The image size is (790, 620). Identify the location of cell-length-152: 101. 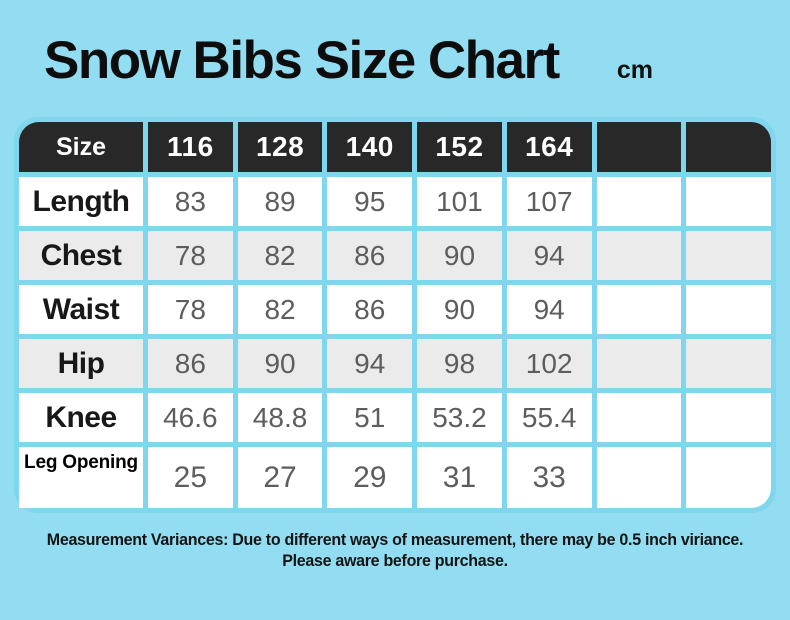
(459, 201).